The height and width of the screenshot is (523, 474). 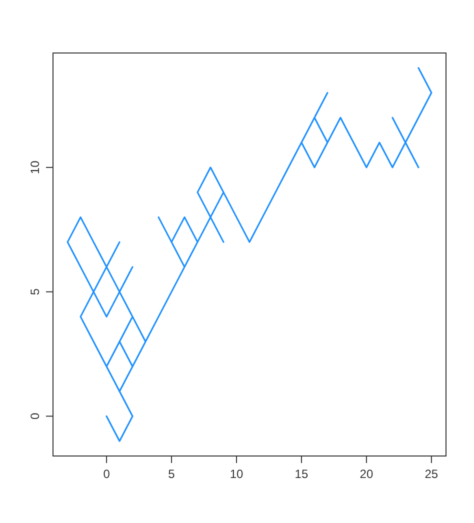 What do you see at coordinates (172, 474) in the screenshot?
I see `x-tick-label: 5` at bounding box center [172, 474].